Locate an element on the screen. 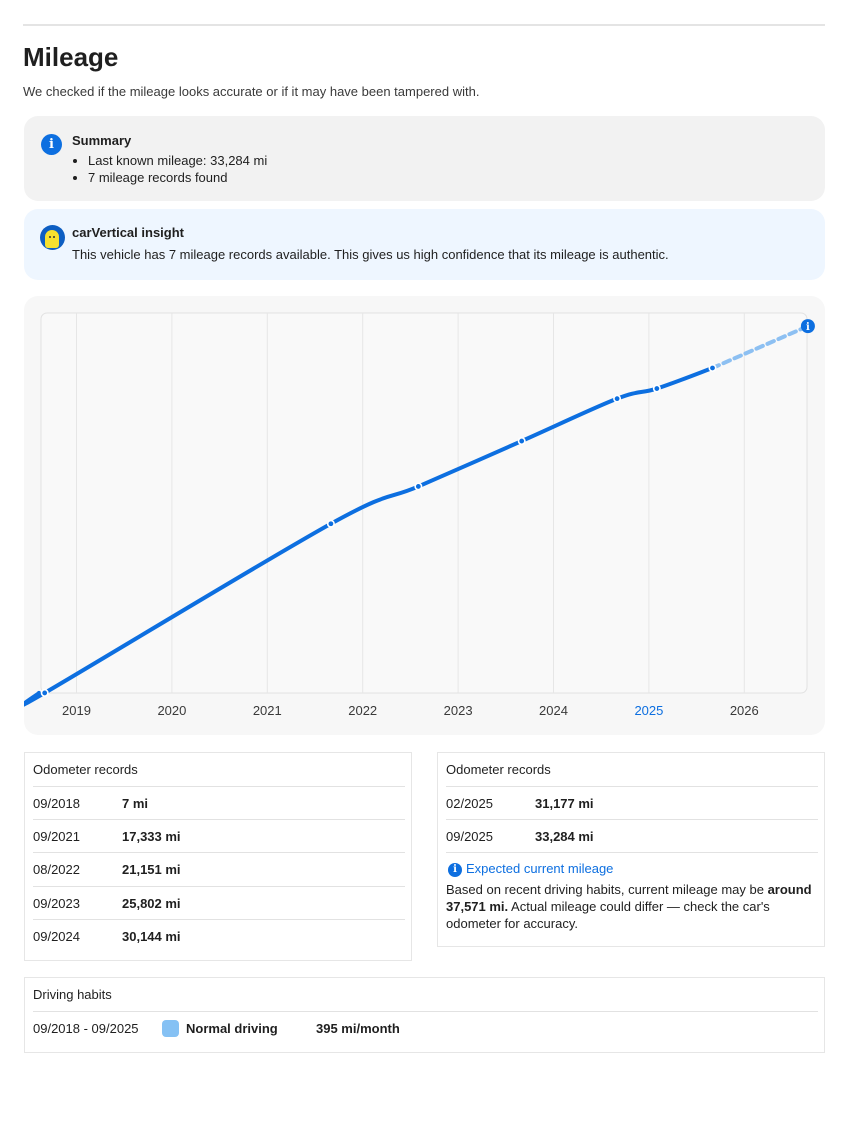 The height and width of the screenshot is (1134, 847). mileage-projection-line is located at coordinates (760, 347).